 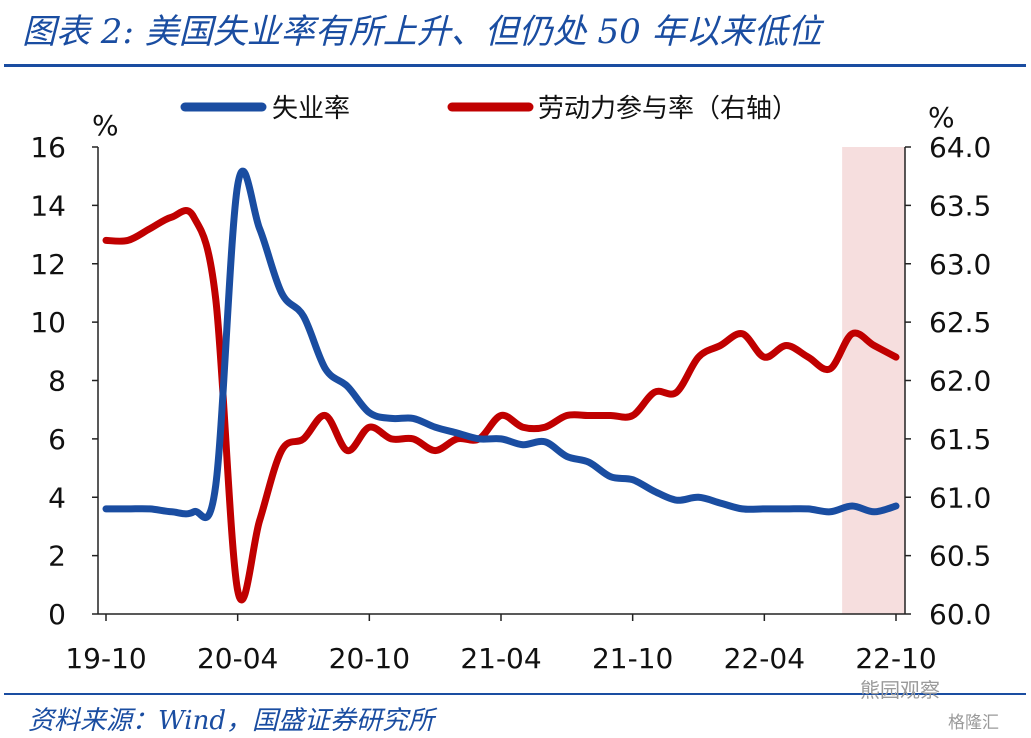 I want to click on left-axis-tick-label: 6, so click(x=57, y=439).